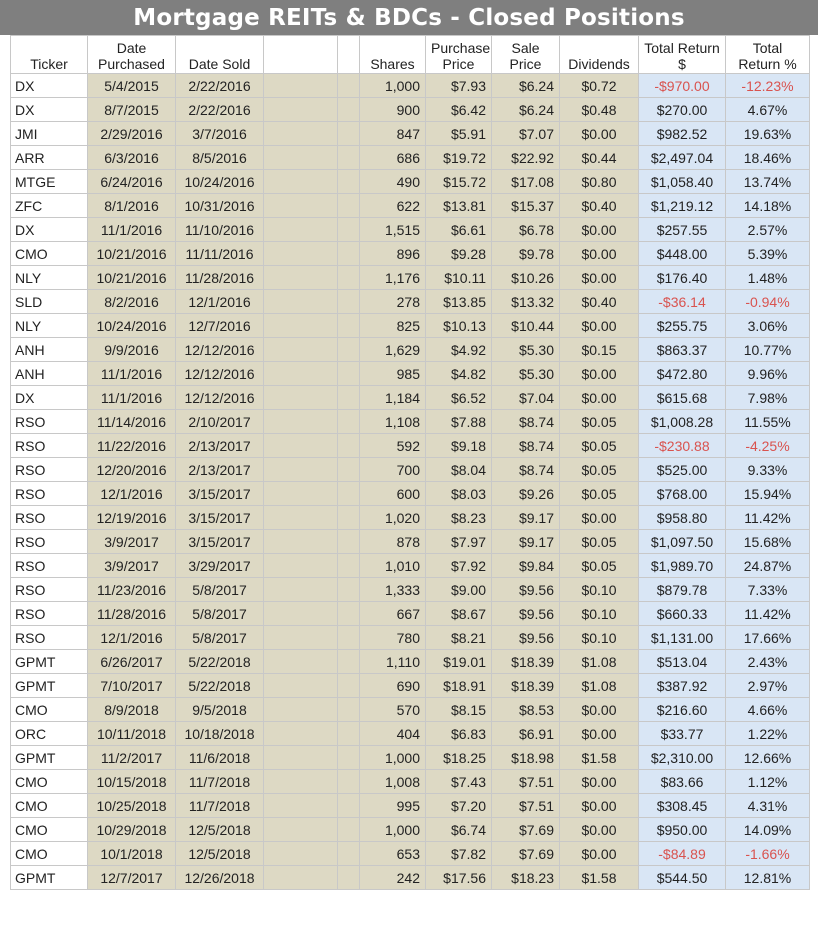 The image size is (818, 927). What do you see at coordinates (392, 469) in the screenshot?
I see `cell-shares: 700` at bounding box center [392, 469].